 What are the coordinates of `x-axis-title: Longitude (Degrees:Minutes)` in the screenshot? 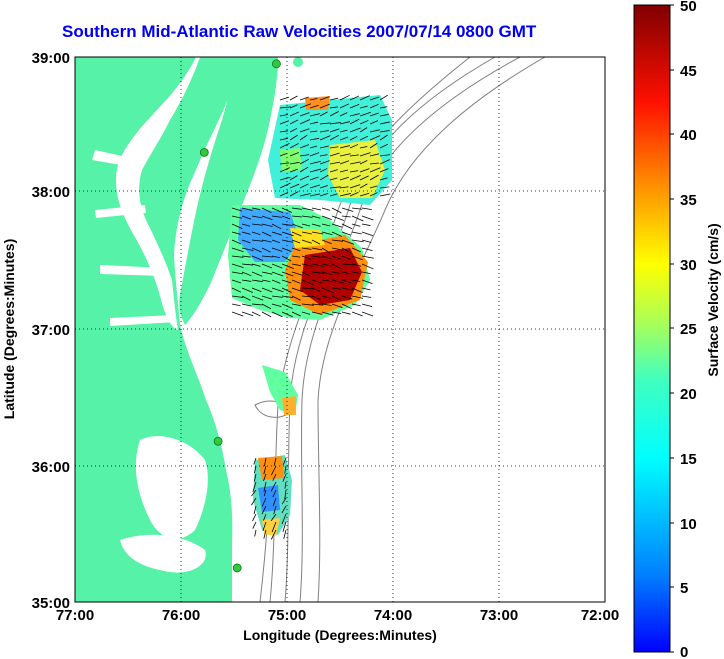 It's located at (340, 635).